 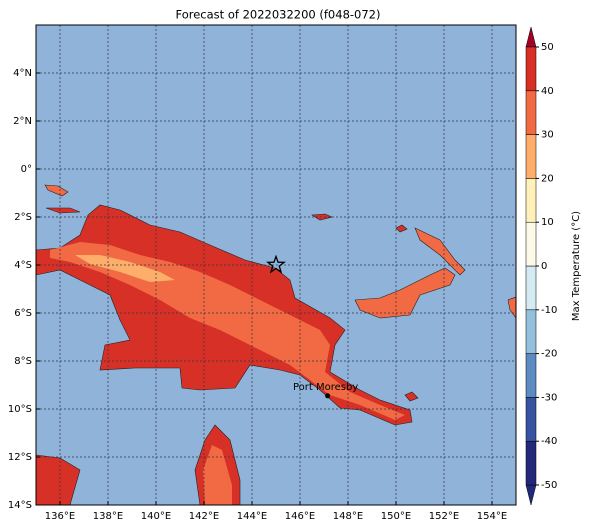 I want to click on colorbar-tick-label: 10, so click(x=547, y=222).